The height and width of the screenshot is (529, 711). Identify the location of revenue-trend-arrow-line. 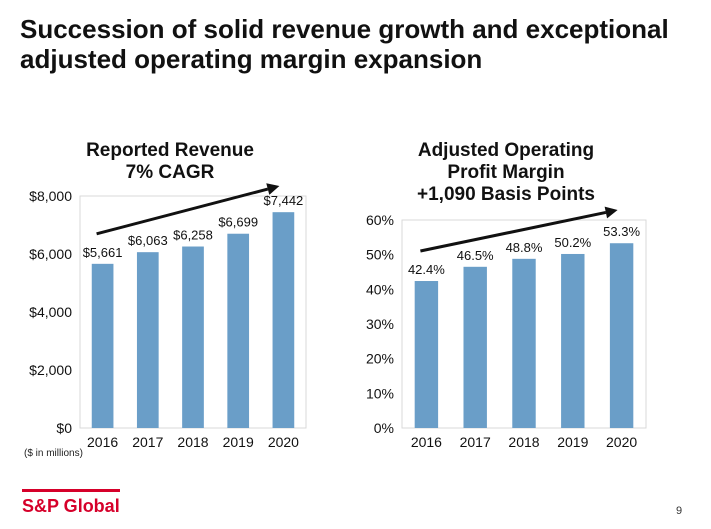
(182, 211).